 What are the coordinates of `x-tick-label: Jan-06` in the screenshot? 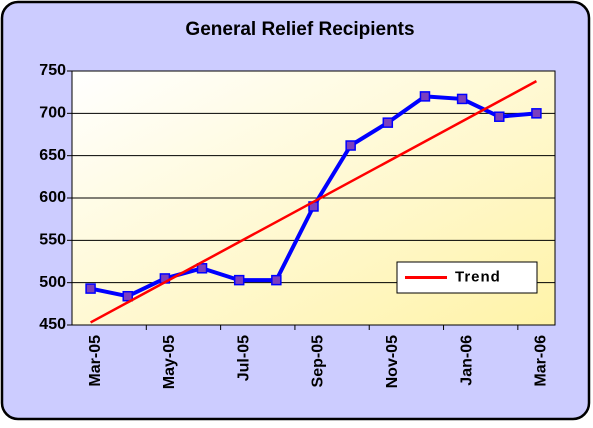 It's located at (466, 360).